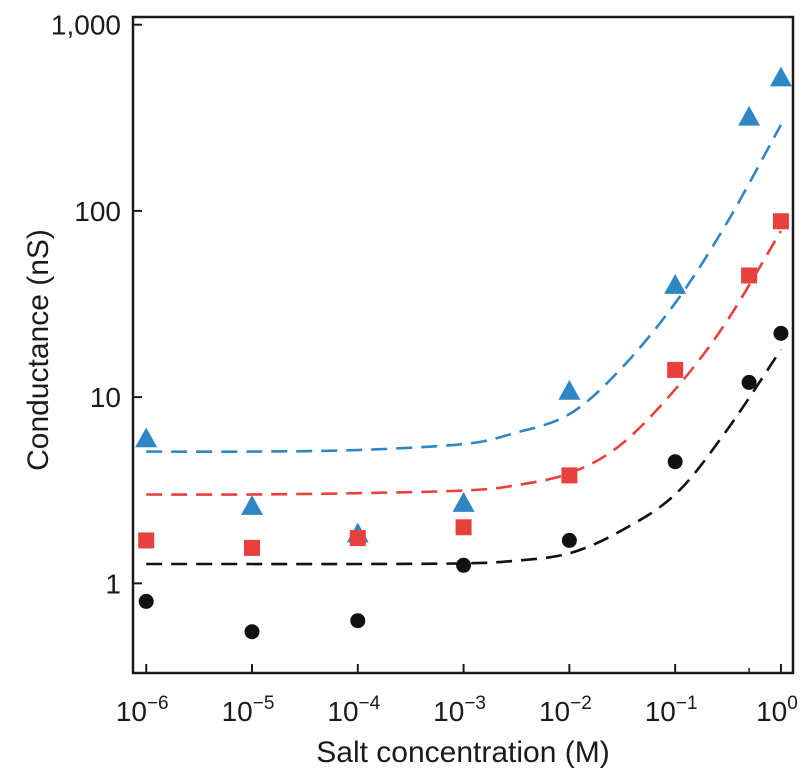 This screenshot has width=809, height=775. I want to click on x-tick-label: 10⁻⁶, so click(142, 710).